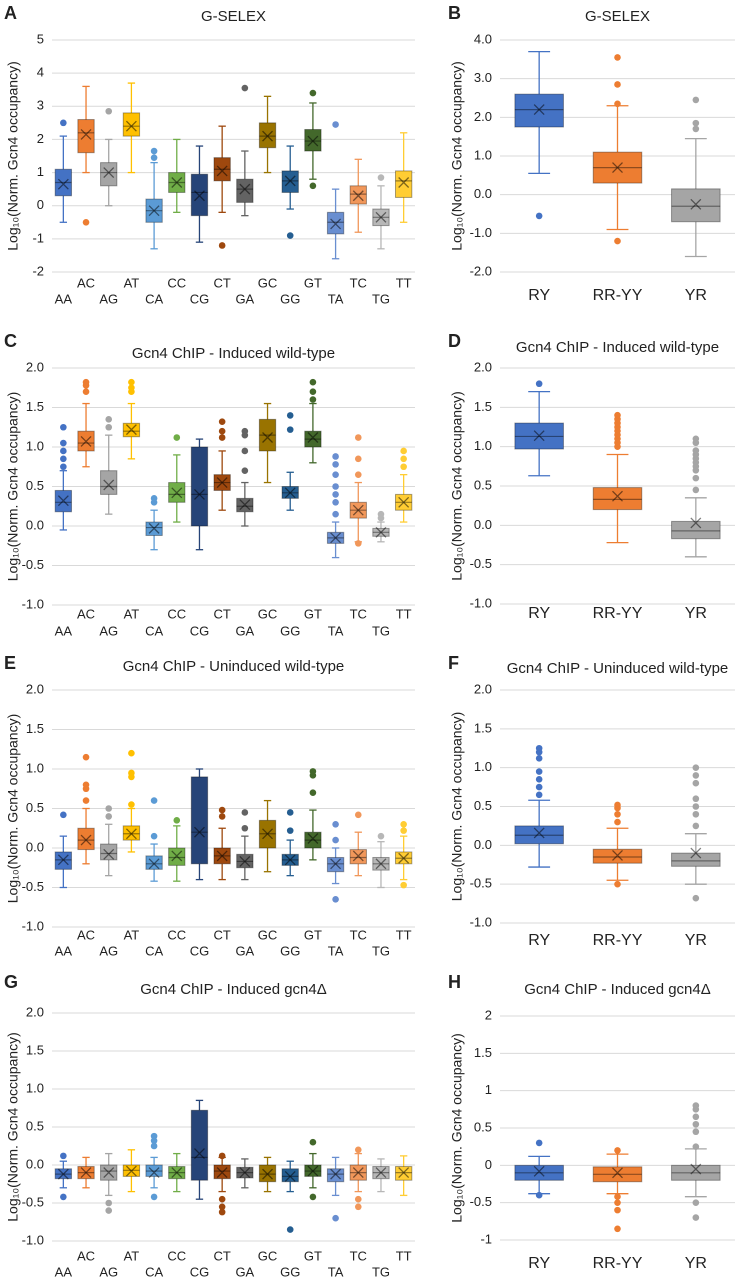 Image resolution: width=747 pixels, height=1280 pixels. I want to click on x-tick-label: CT, so click(221, 1255).